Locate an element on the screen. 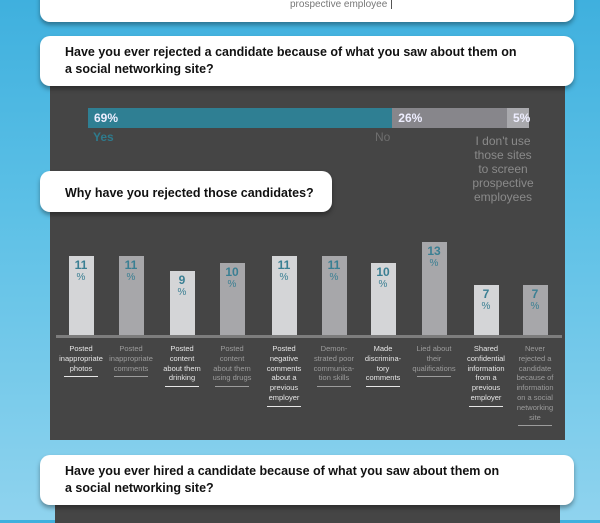 The height and width of the screenshot is (523, 600). segment-label-no: No is located at coordinates (383, 137).